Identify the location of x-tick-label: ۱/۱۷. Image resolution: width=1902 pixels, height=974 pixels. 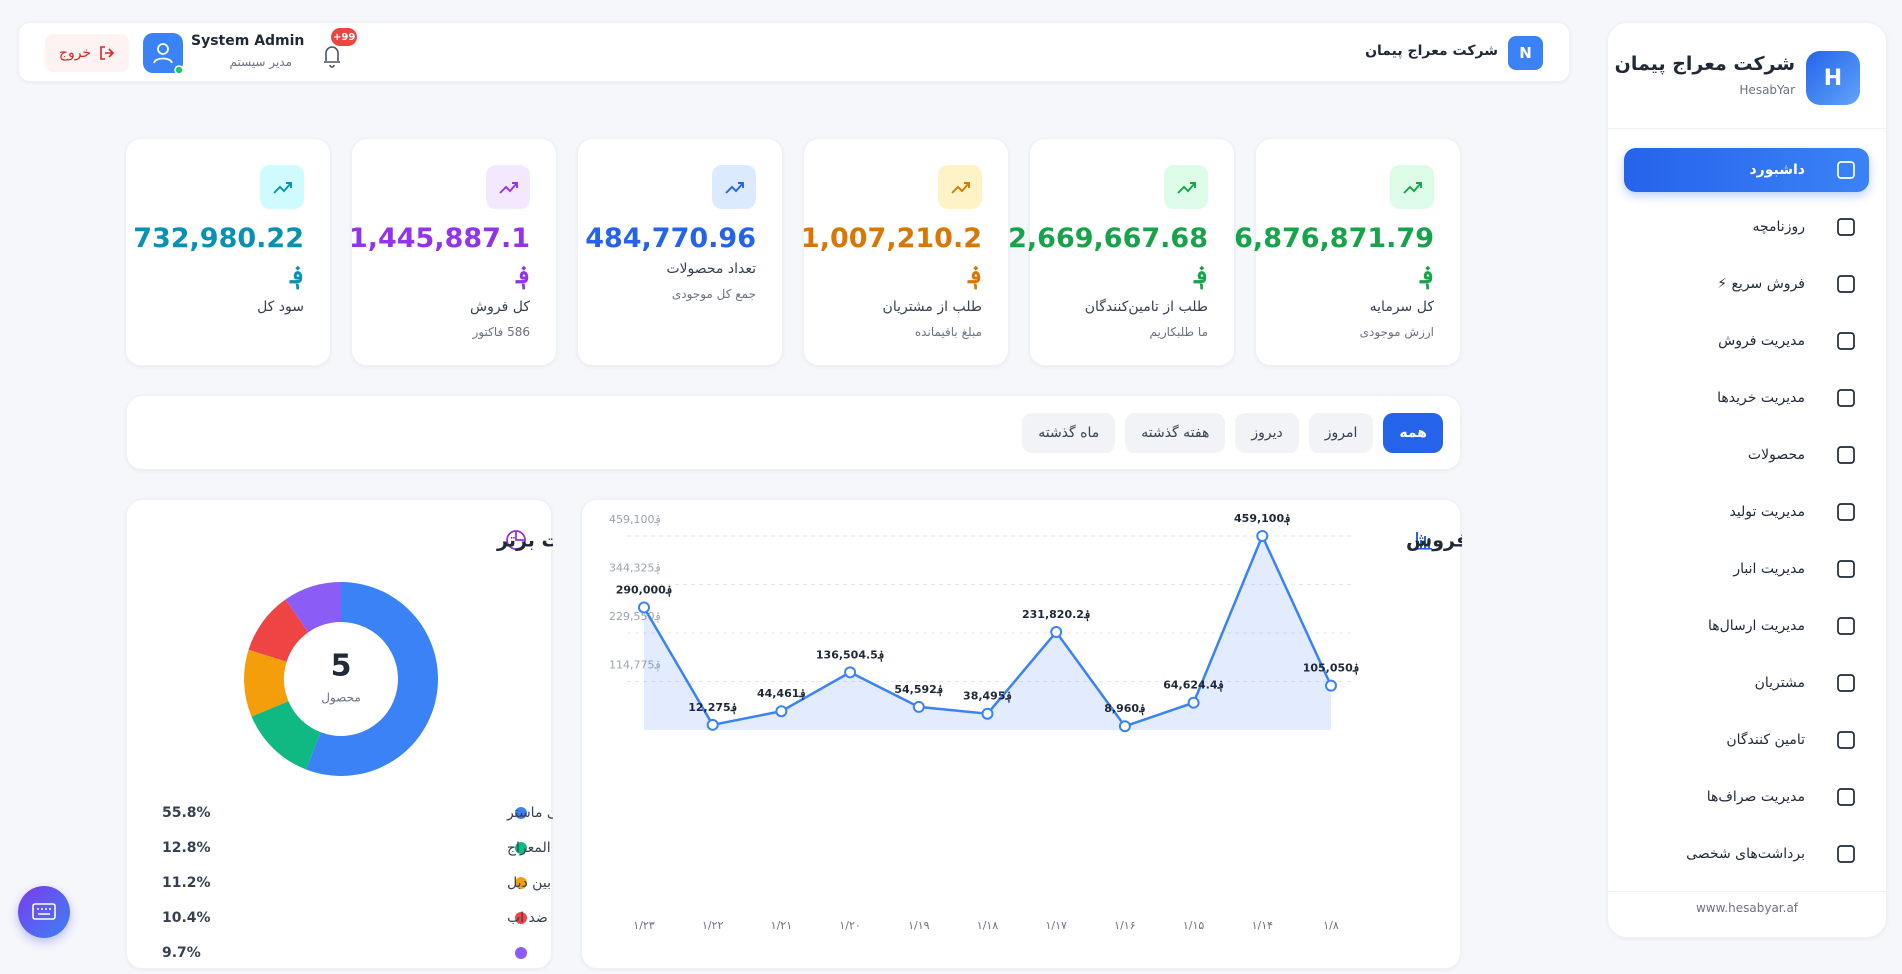
(1056, 925).